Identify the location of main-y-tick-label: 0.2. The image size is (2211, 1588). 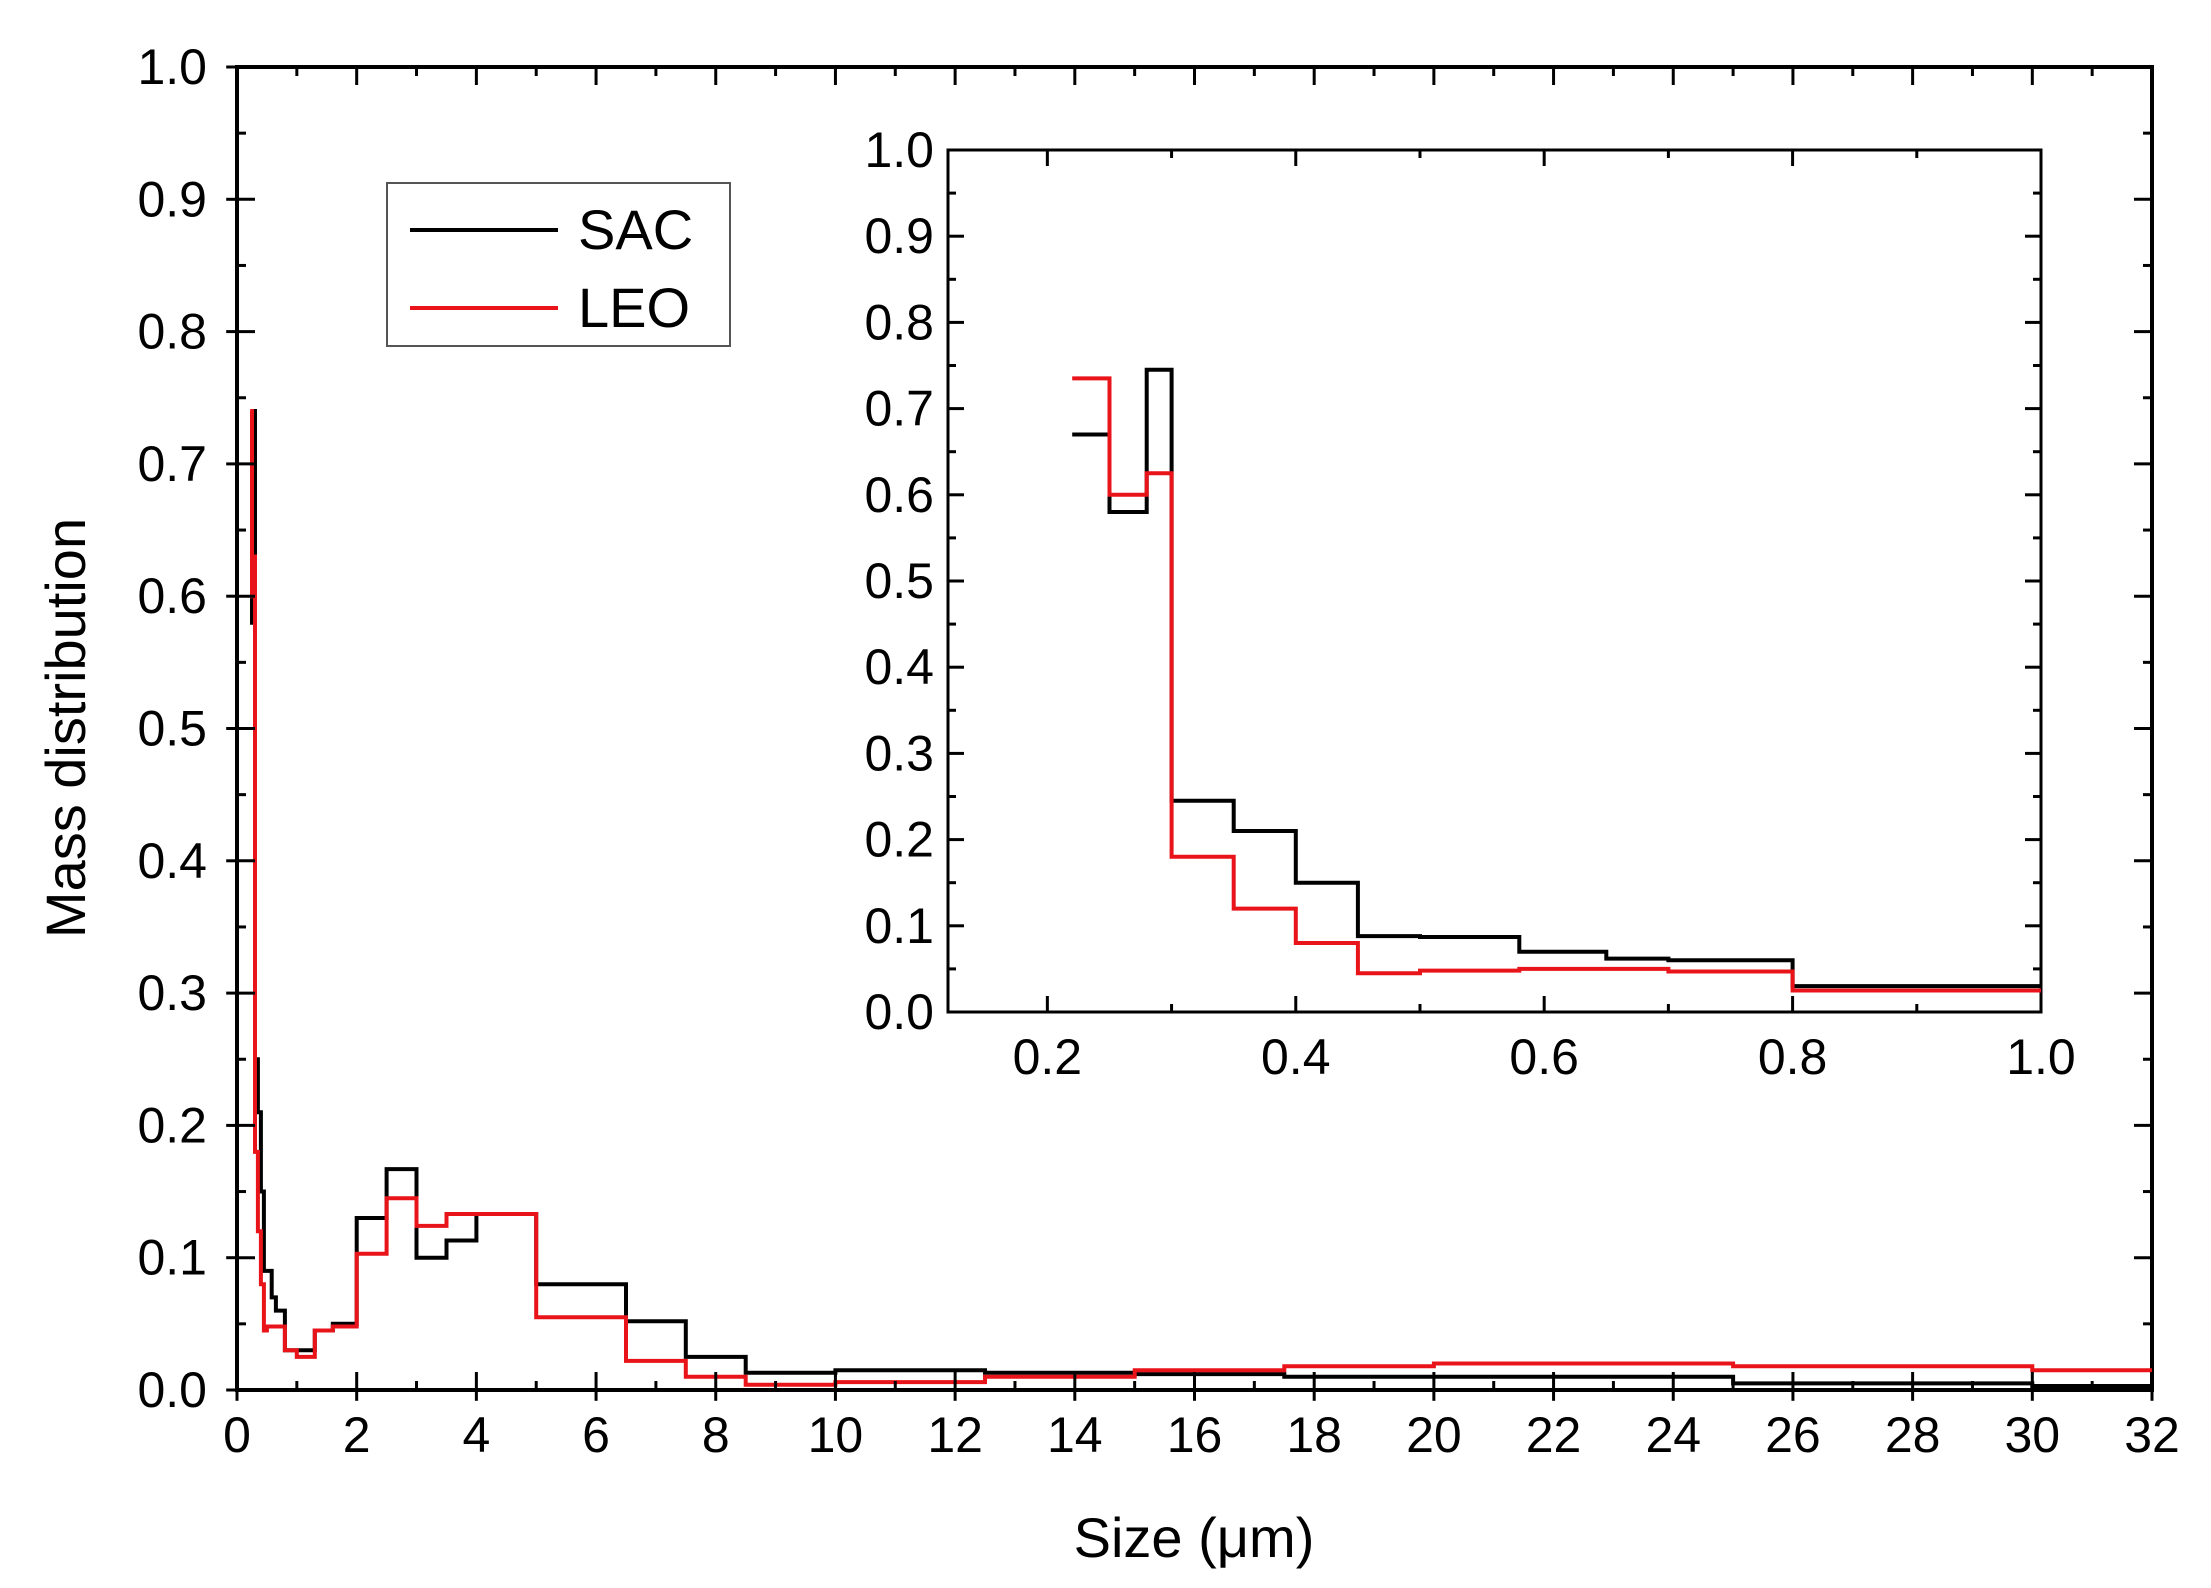
(172, 1125).